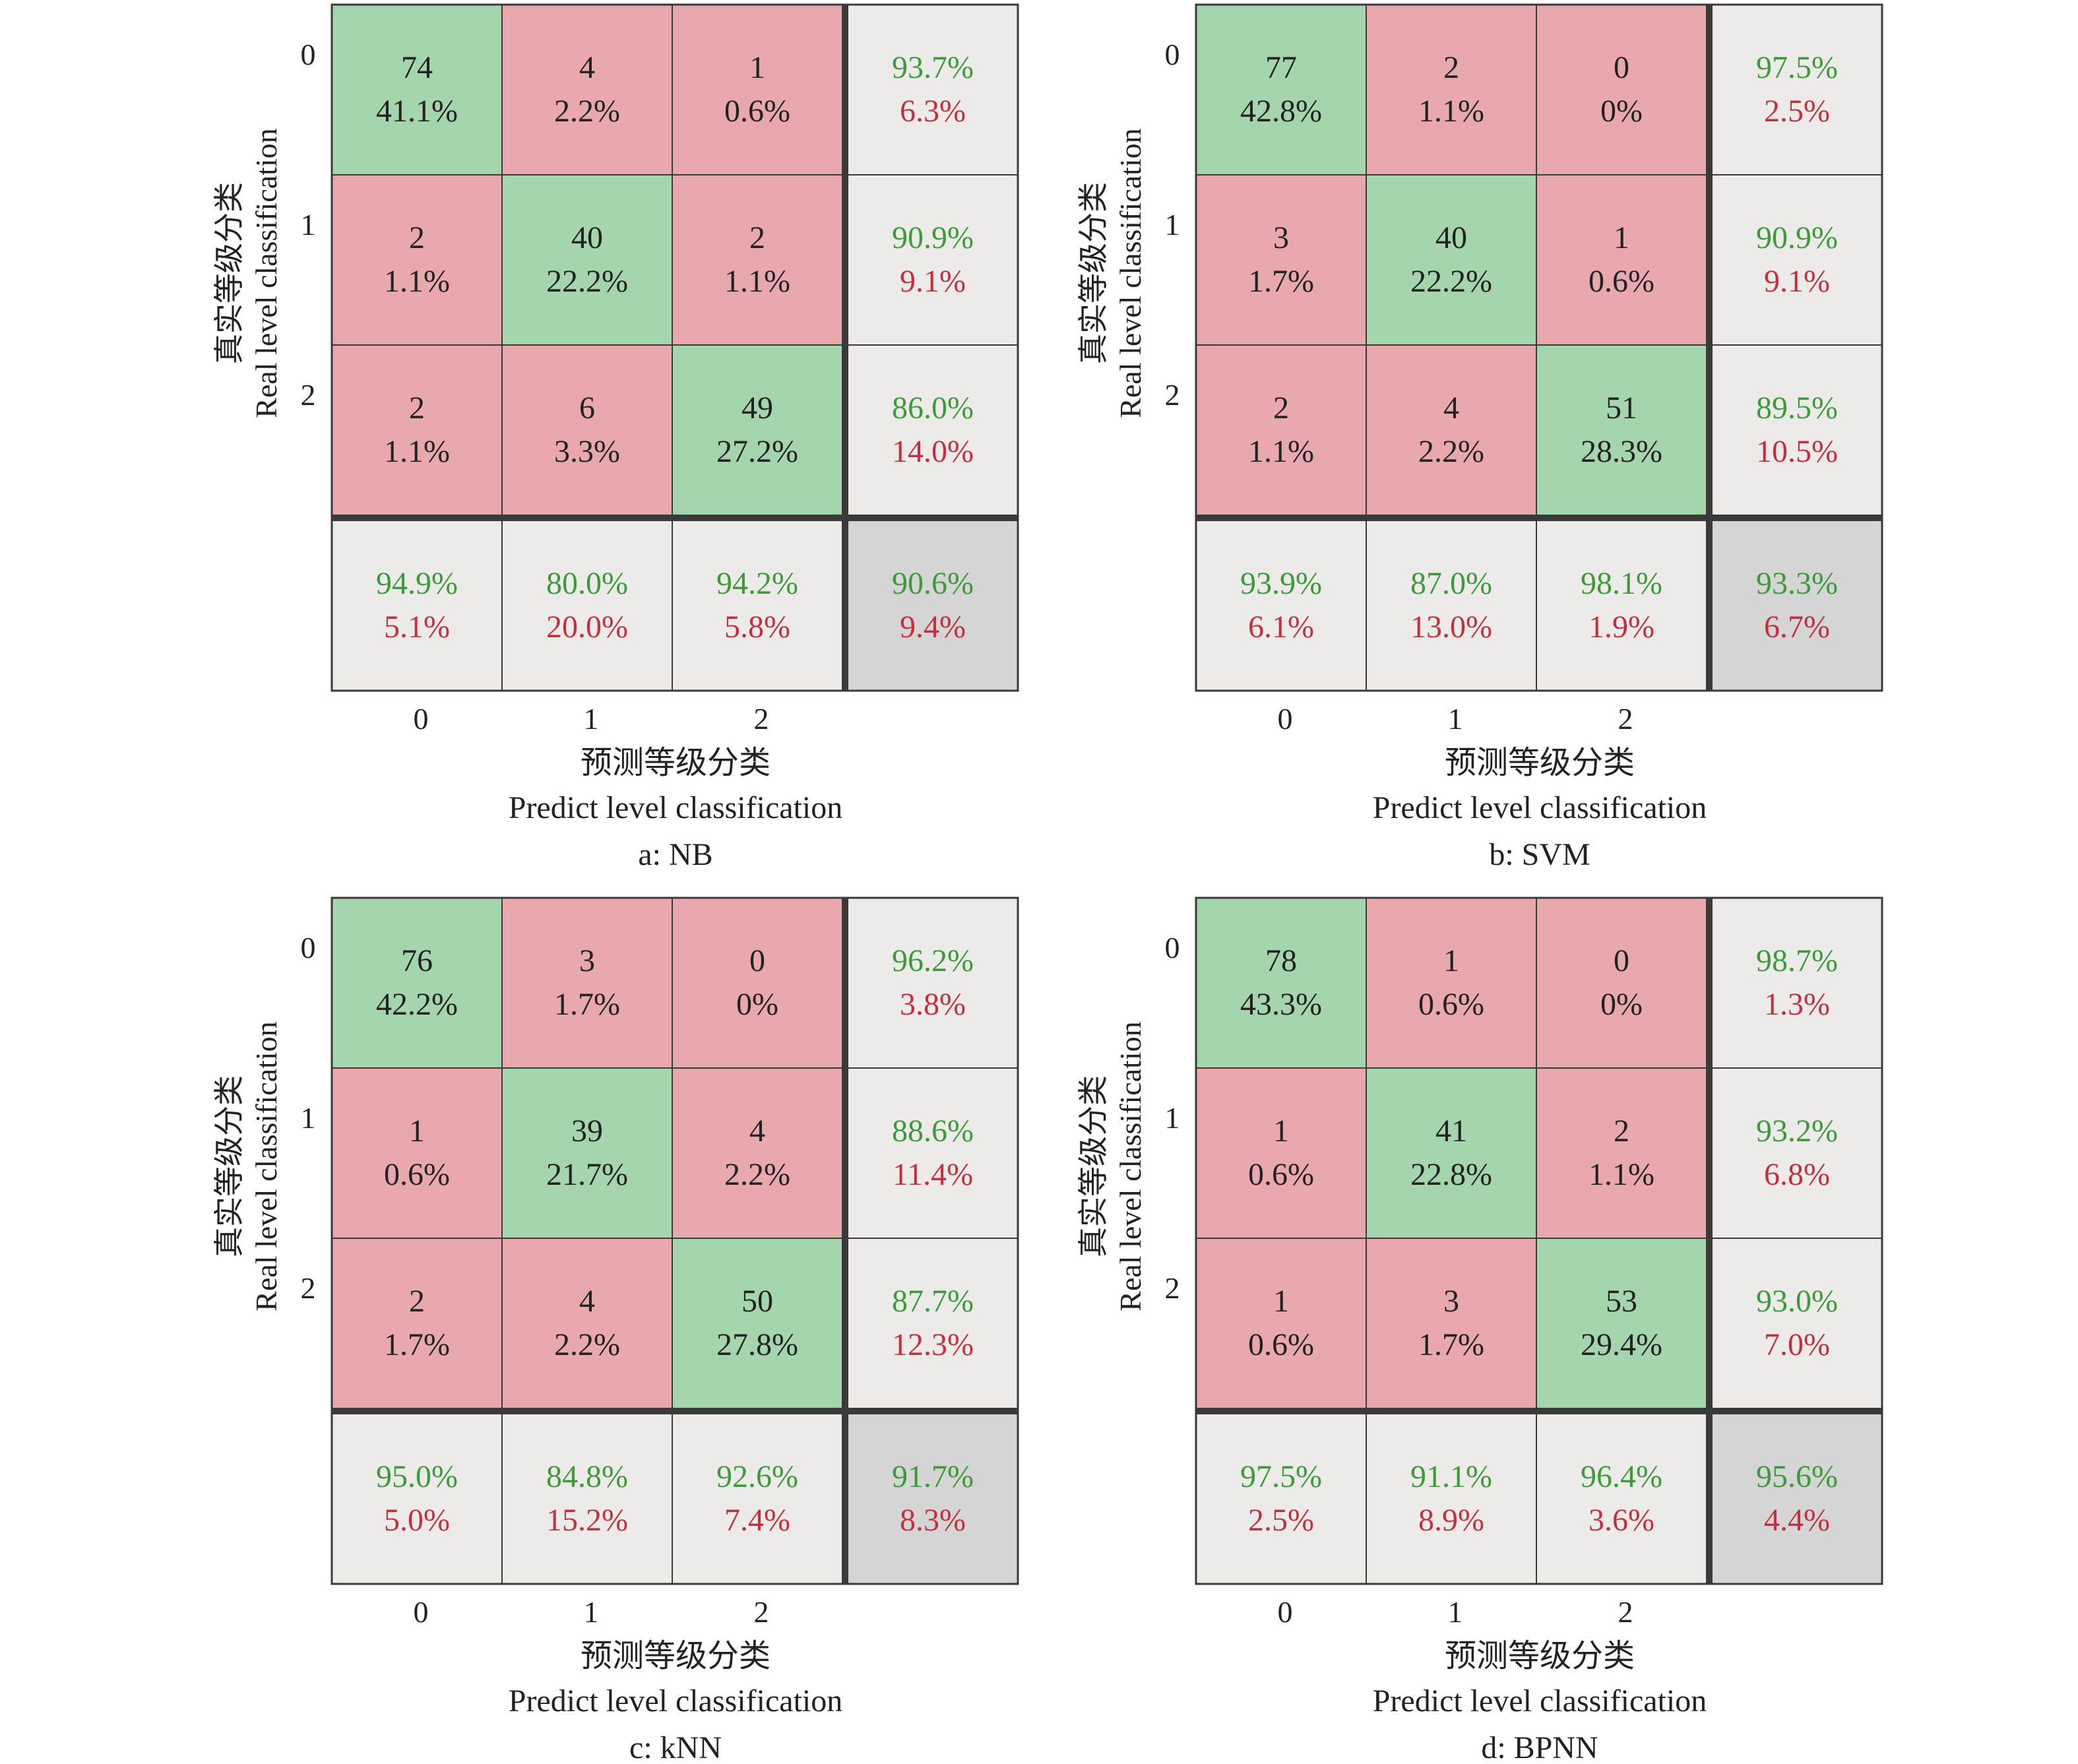 The height and width of the screenshot is (1764, 2078). I want to click on subfigure-caption: c: kNN, so click(675, 1745).